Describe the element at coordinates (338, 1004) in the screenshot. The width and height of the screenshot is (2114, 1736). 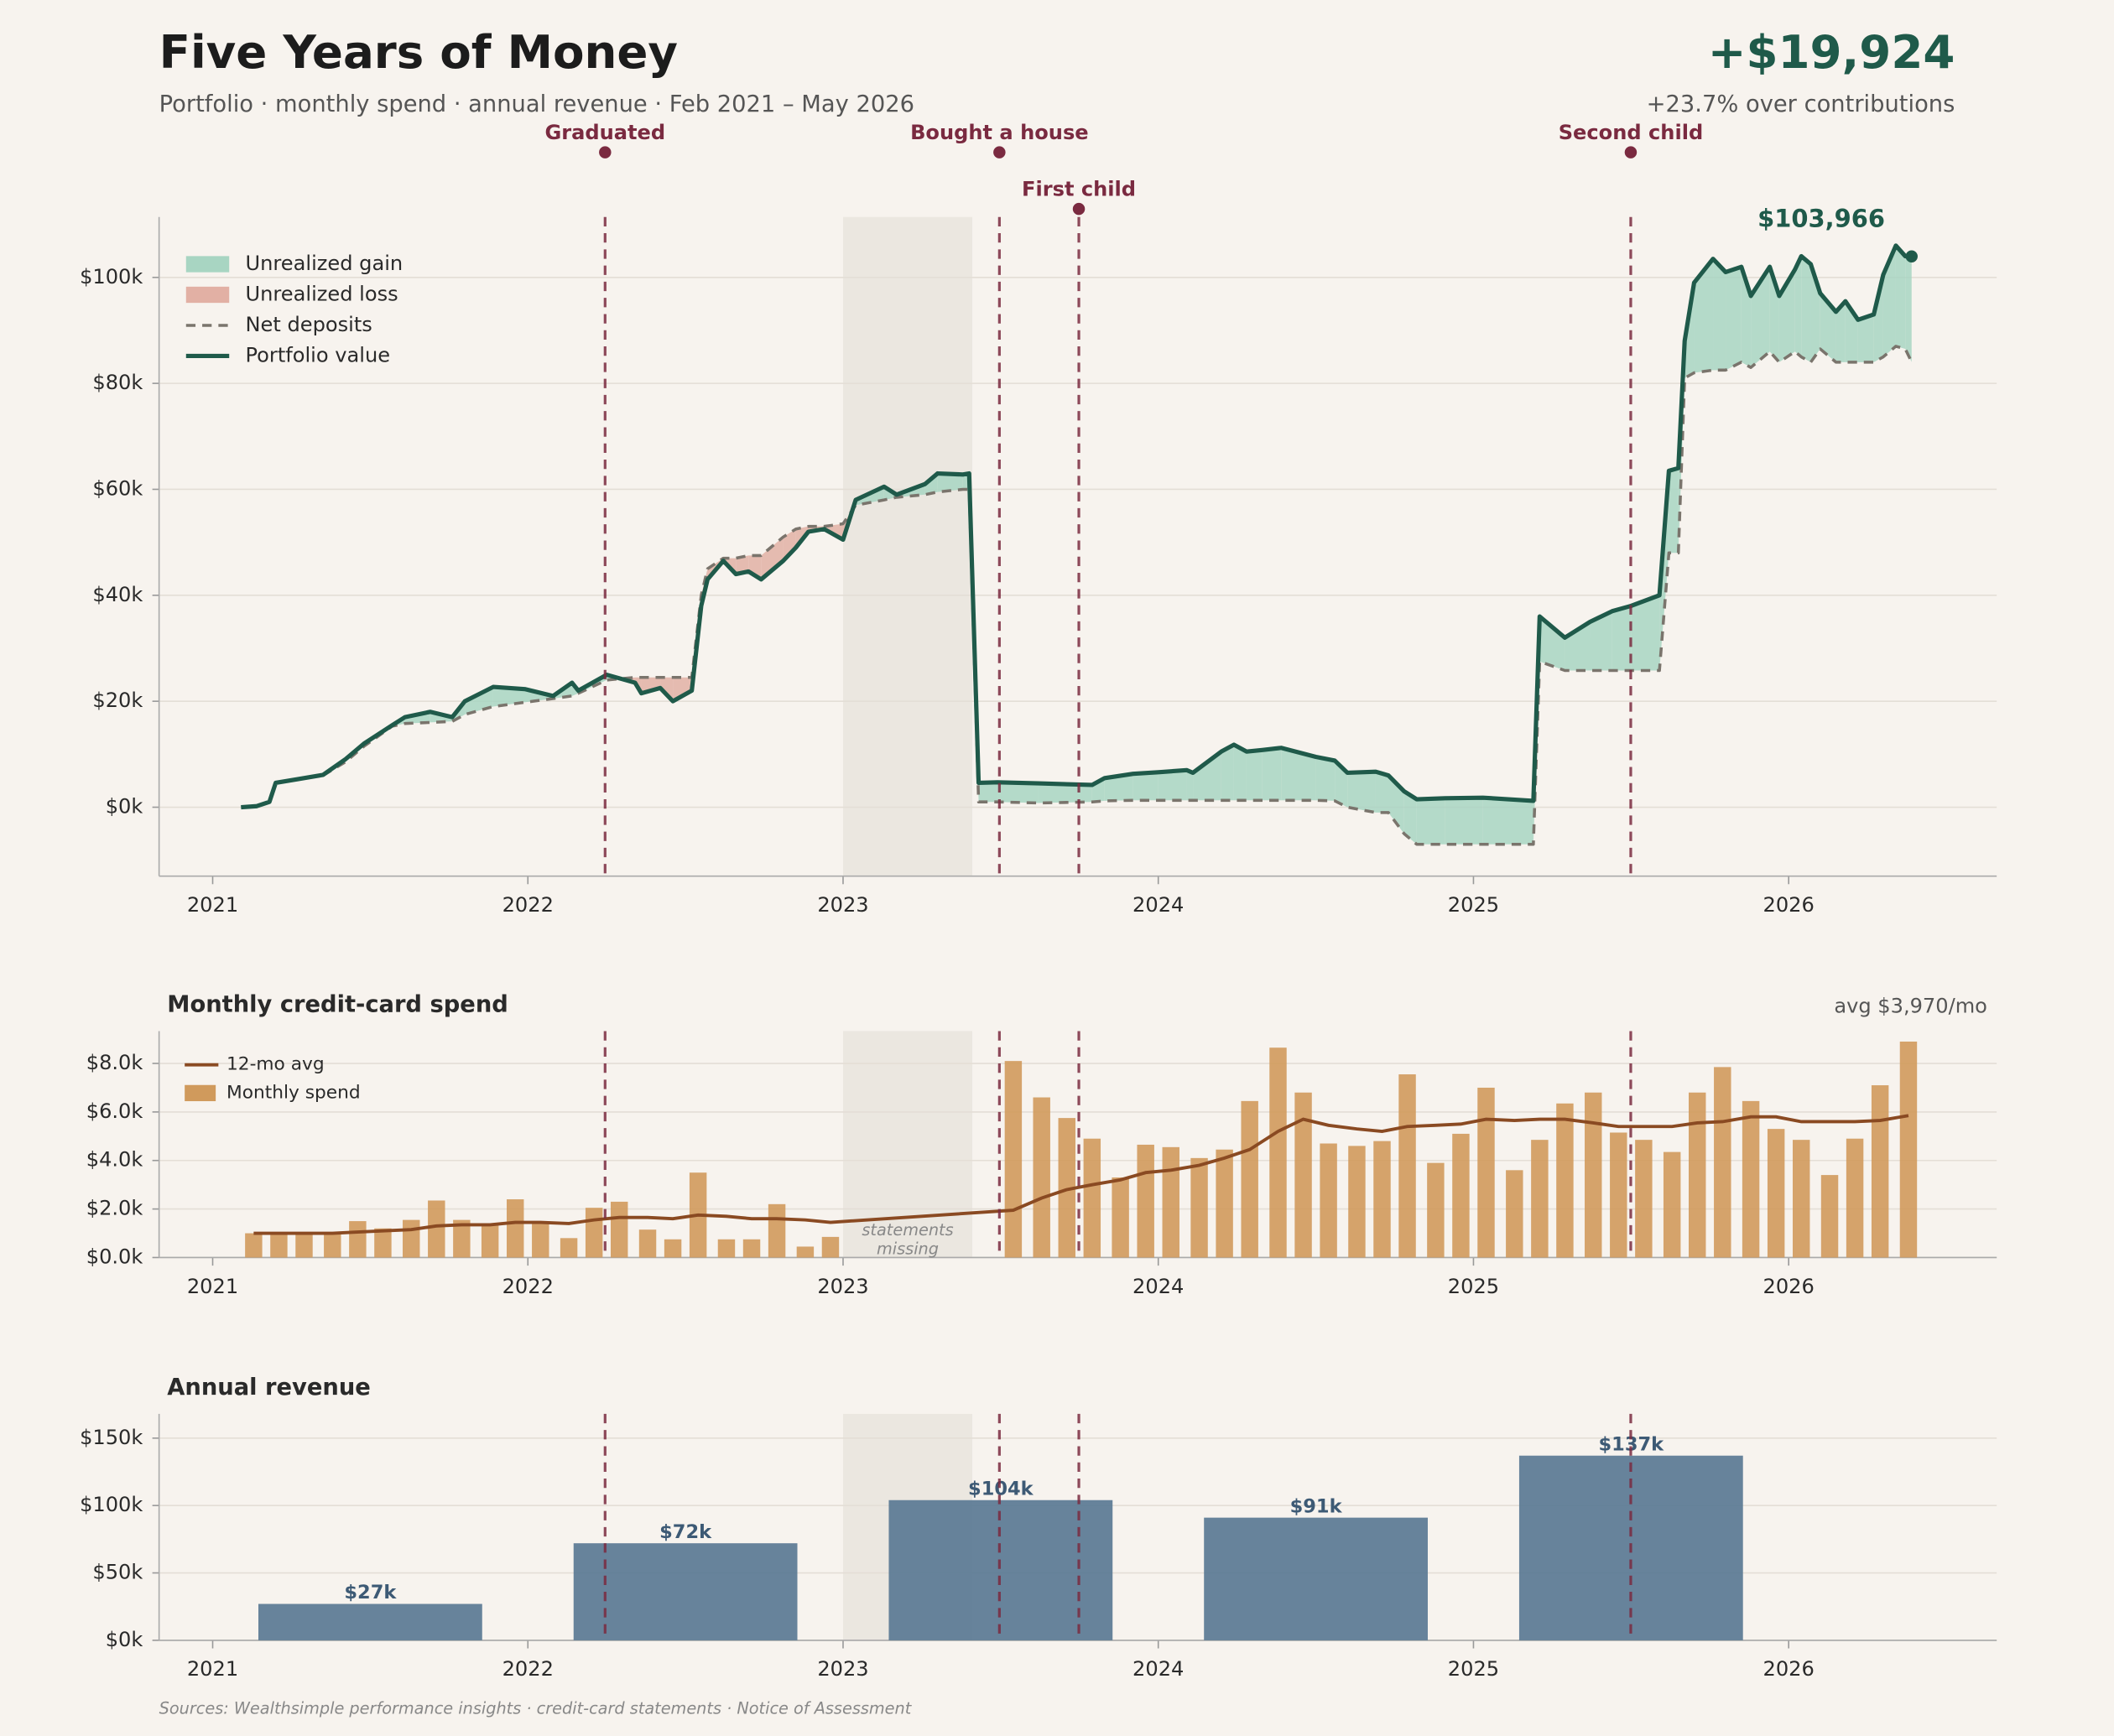
I see `panel-title: Monthly credit-card spend` at that location.